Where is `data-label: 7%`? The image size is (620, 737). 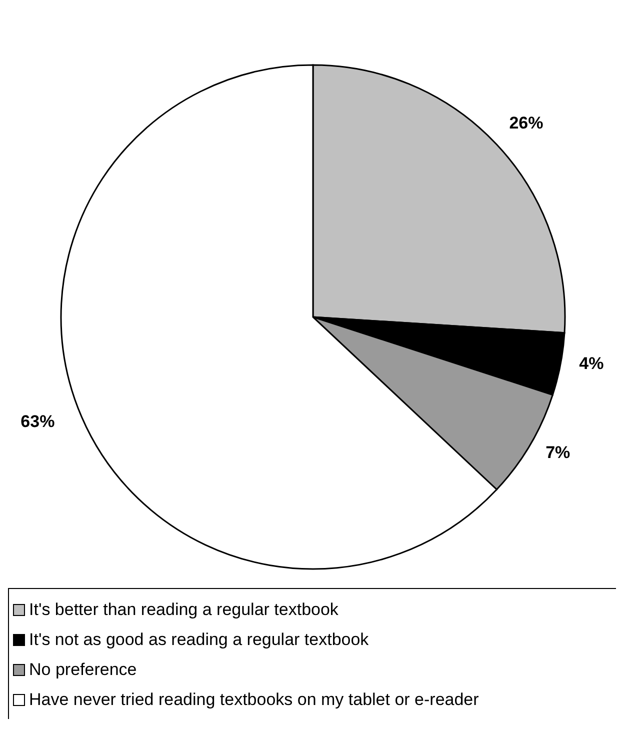 data-label: 7% is located at coordinates (558, 452).